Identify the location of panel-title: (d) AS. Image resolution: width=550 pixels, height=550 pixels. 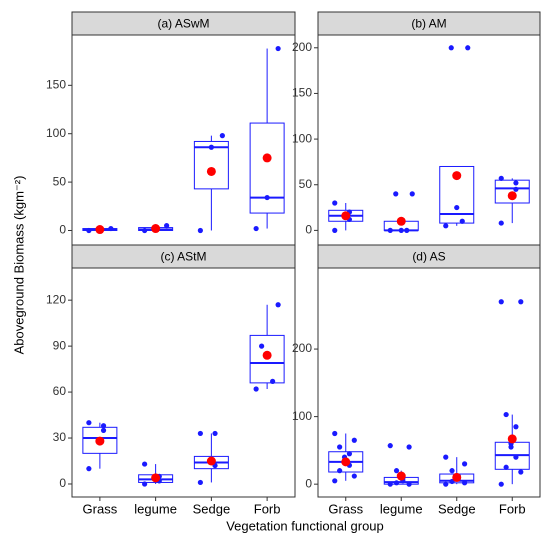
(428, 257).